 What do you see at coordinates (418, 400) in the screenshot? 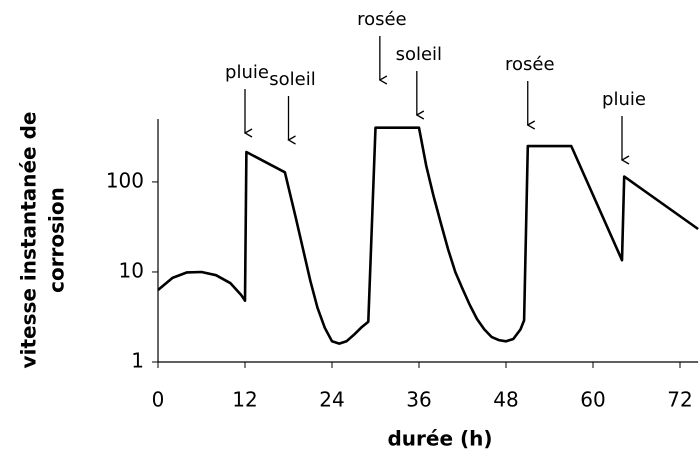
I see `x-tick-label: 36` at bounding box center [418, 400].